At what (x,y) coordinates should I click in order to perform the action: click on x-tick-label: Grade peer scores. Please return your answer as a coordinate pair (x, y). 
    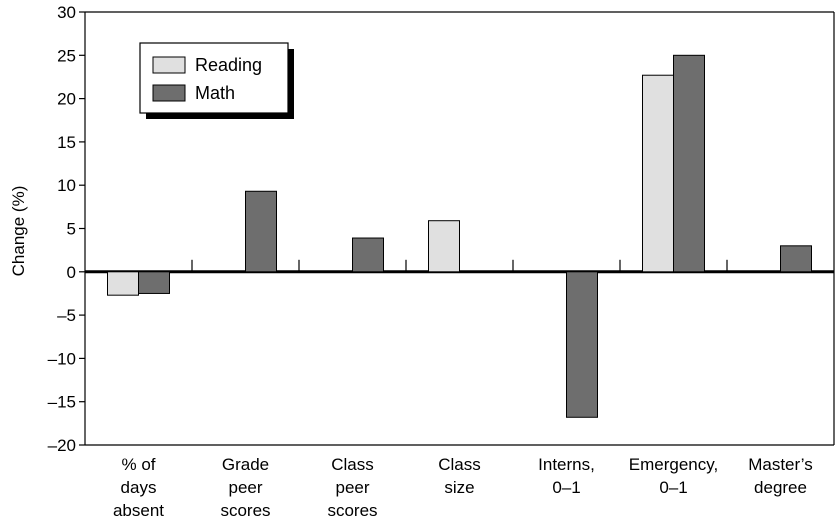
    Looking at the image, I should click on (245, 487).